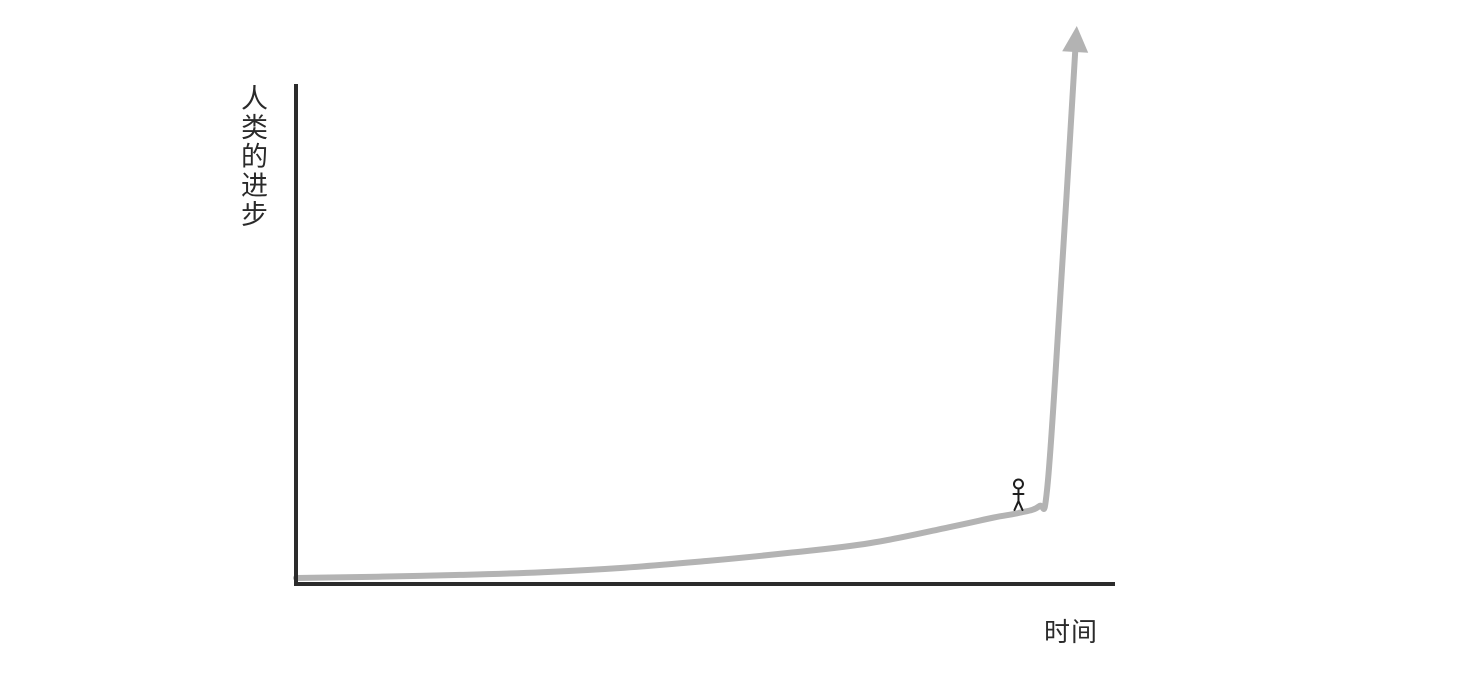 The width and height of the screenshot is (1460, 678). I want to click on y-axis-label: 人类的进步, so click(251, 156).